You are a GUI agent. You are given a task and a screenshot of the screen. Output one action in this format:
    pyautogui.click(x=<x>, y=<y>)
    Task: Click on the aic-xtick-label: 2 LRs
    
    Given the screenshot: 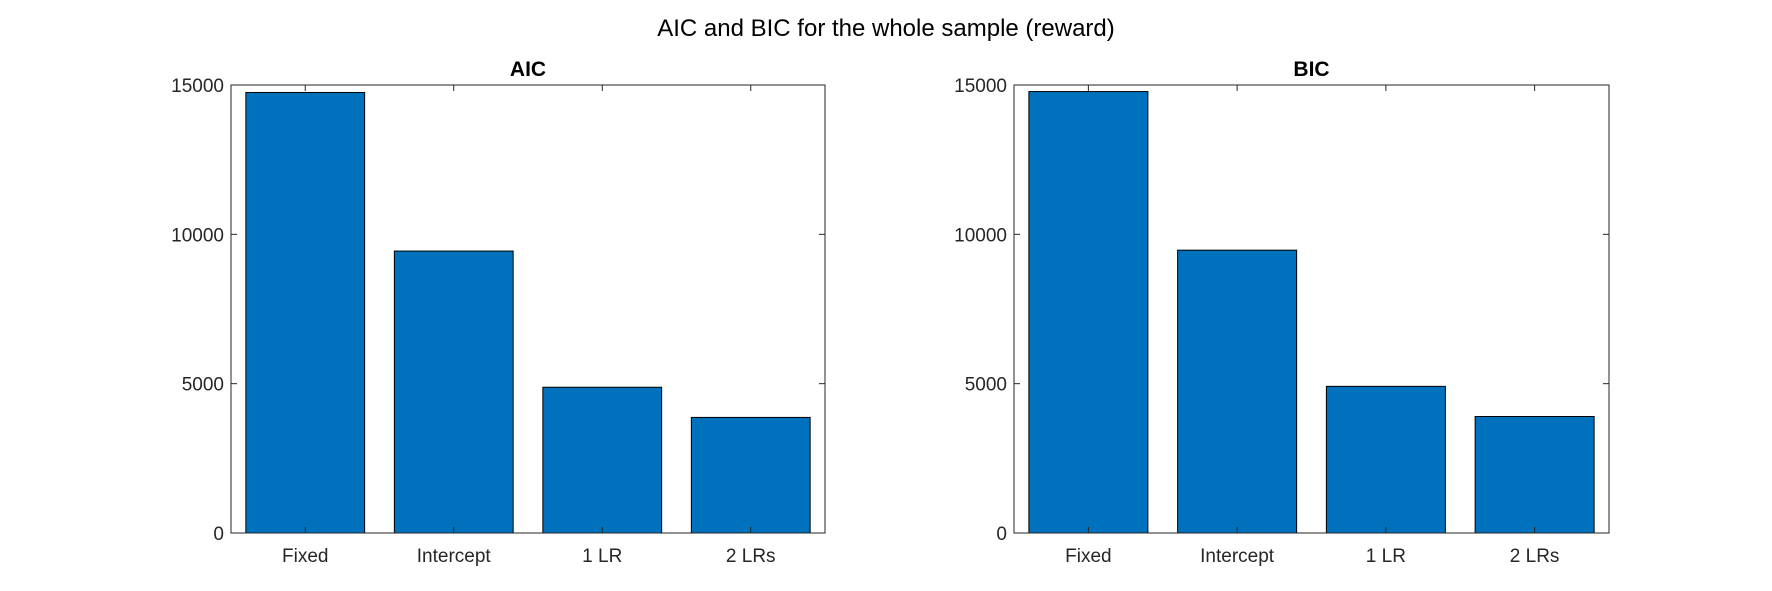 What is the action you would take?
    pyautogui.click(x=751, y=556)
    